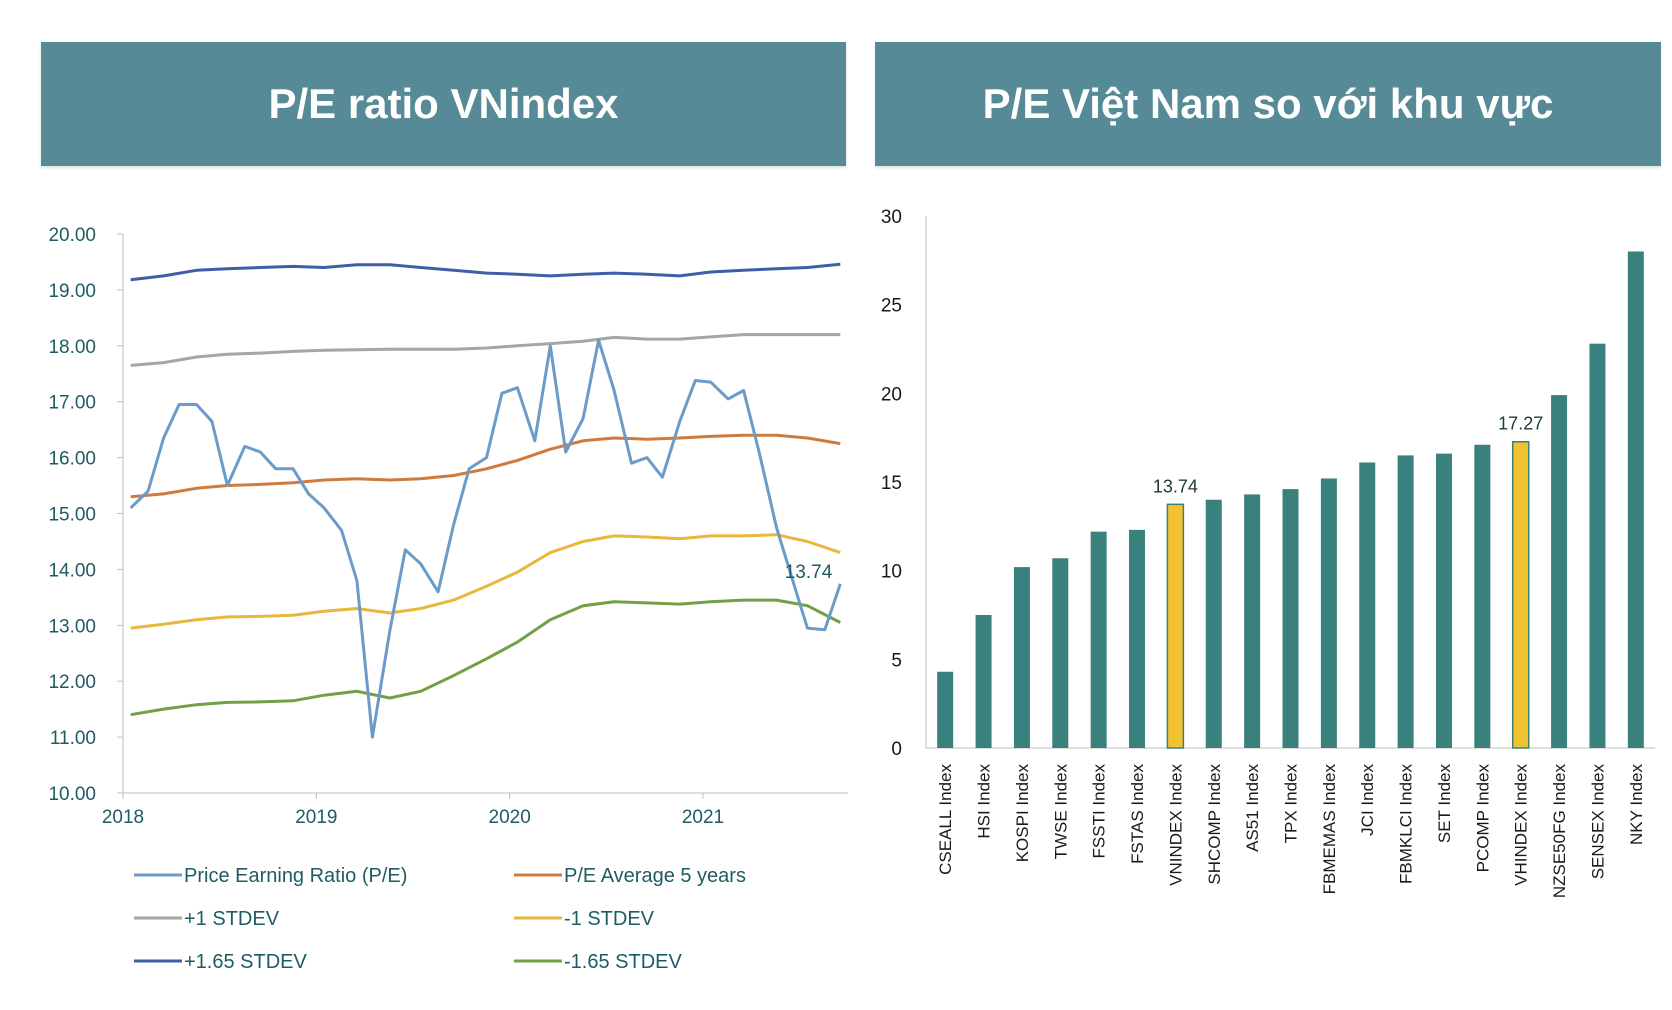 This screenshot has width=1672, height=1010. Describe the element at coordinates (1137, 638) in the screenshot. I see `bar-fstas-index` at that location.